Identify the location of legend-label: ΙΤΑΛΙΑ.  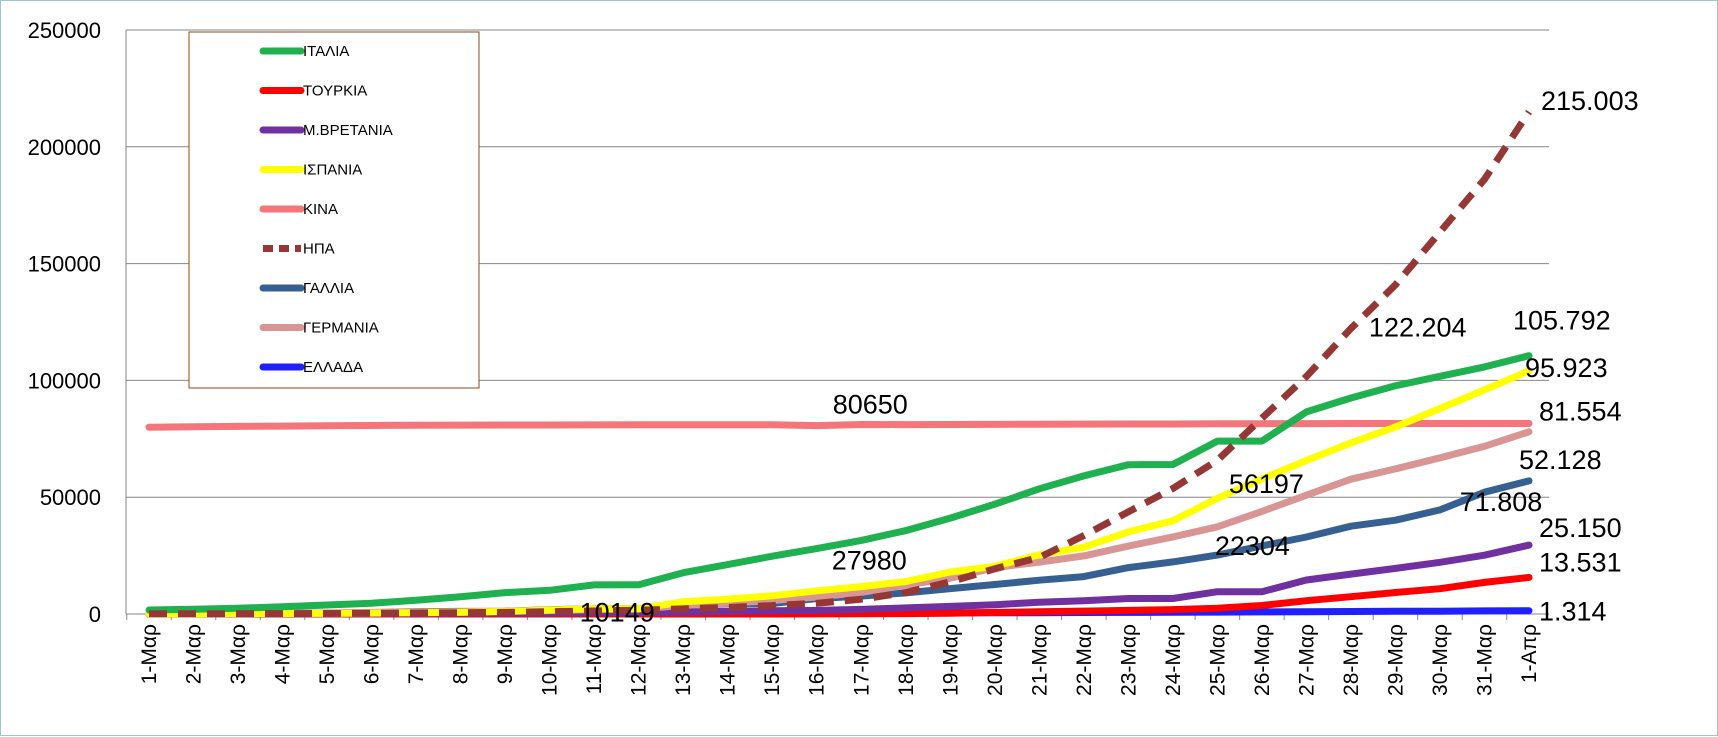
(326, 51).